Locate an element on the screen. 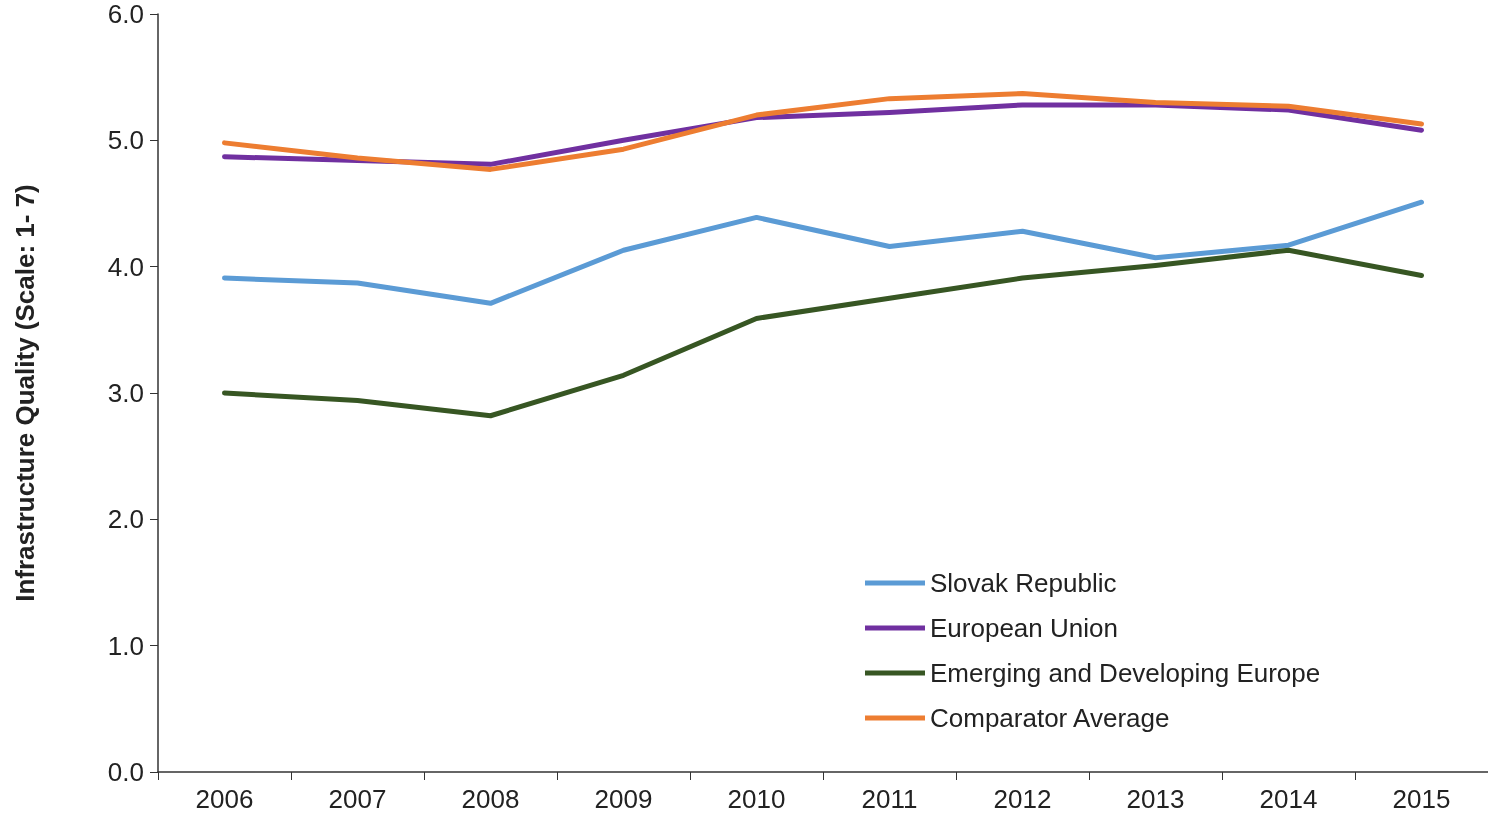 This screenshot has width=1488, height=836. x-tick-label: 2015 is located at coordinates (1421, 799).